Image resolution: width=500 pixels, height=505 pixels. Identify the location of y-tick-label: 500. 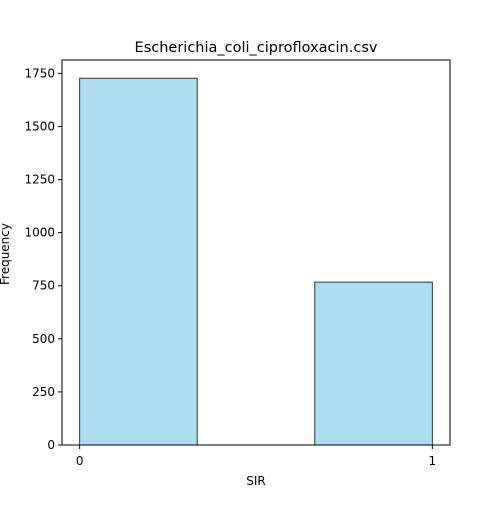
(43, 339).